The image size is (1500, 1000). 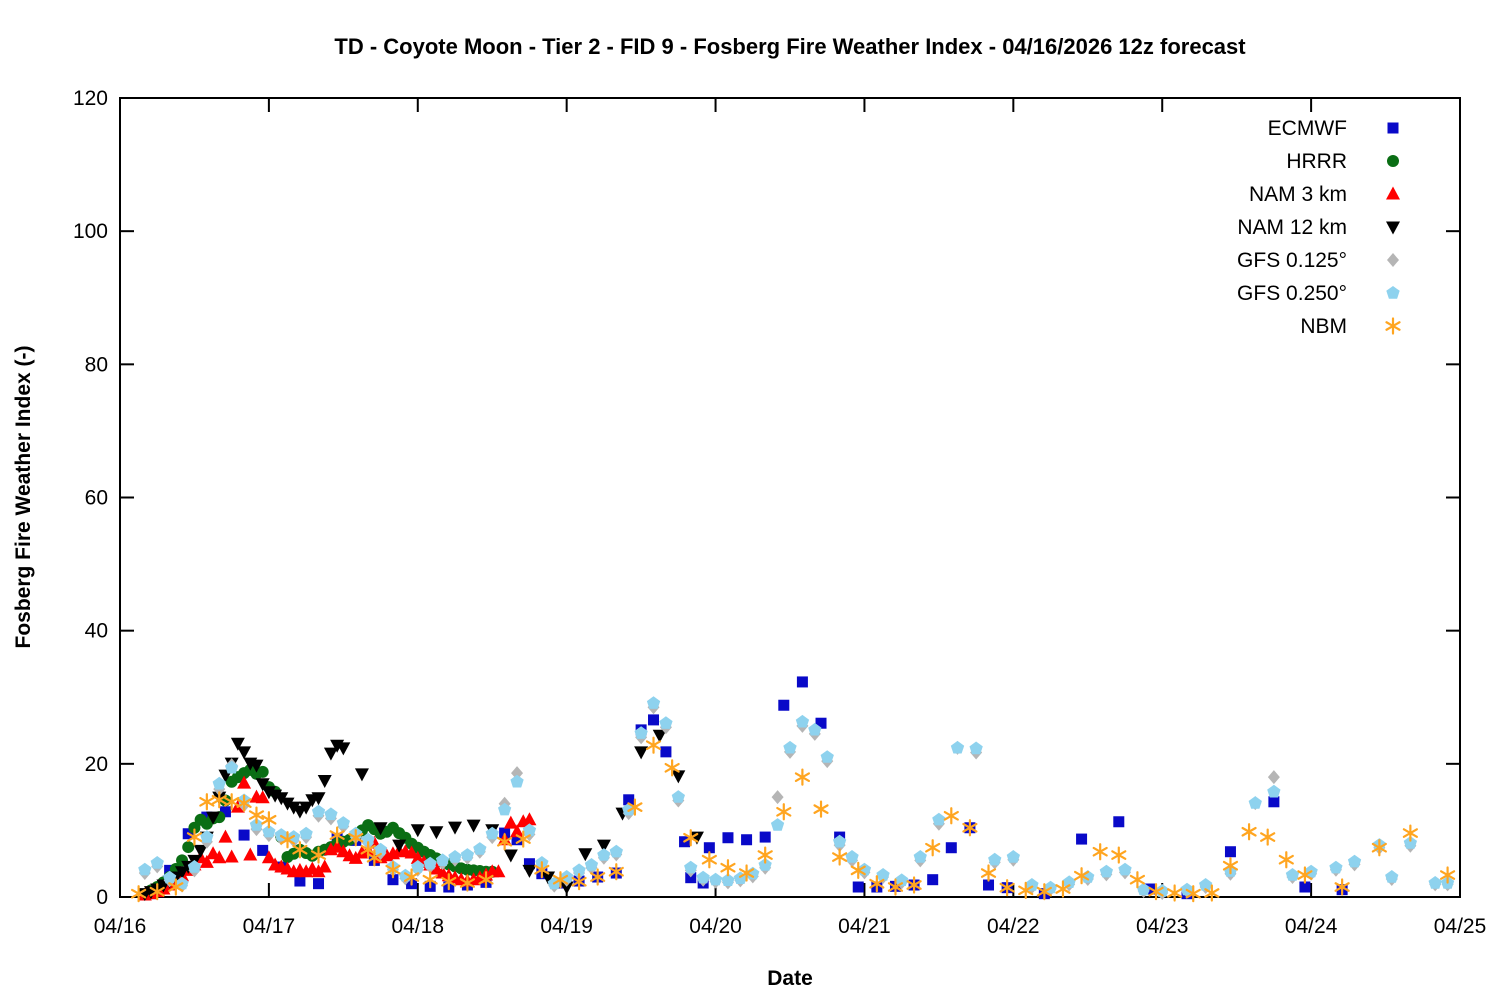 What do you see at coordinates (1298, 194) in the screenshot?
I see `legend-label: NAM 3 km` at bounding box center [1298, 194].